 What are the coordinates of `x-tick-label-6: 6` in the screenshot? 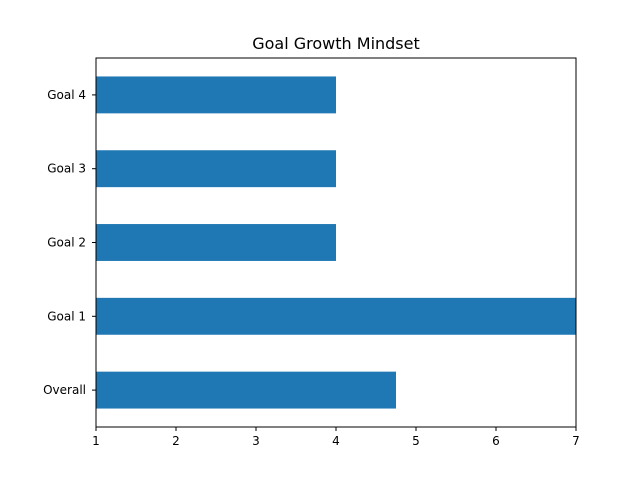 It's located at (496, 441).